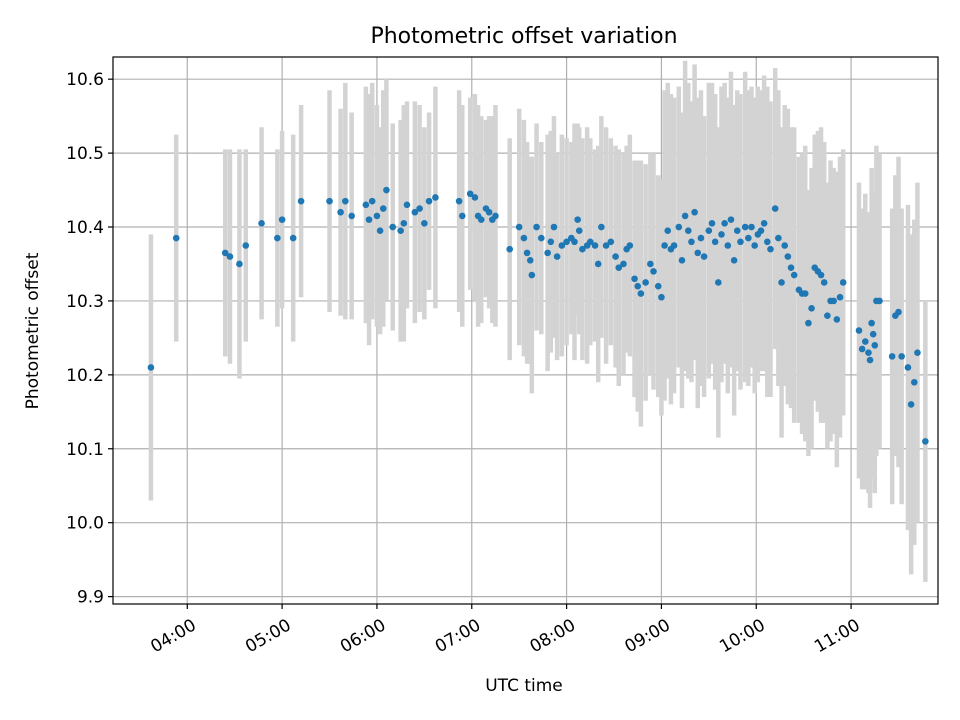  I want to click on chart-title: Photometric offset variation, so click(523, 36).